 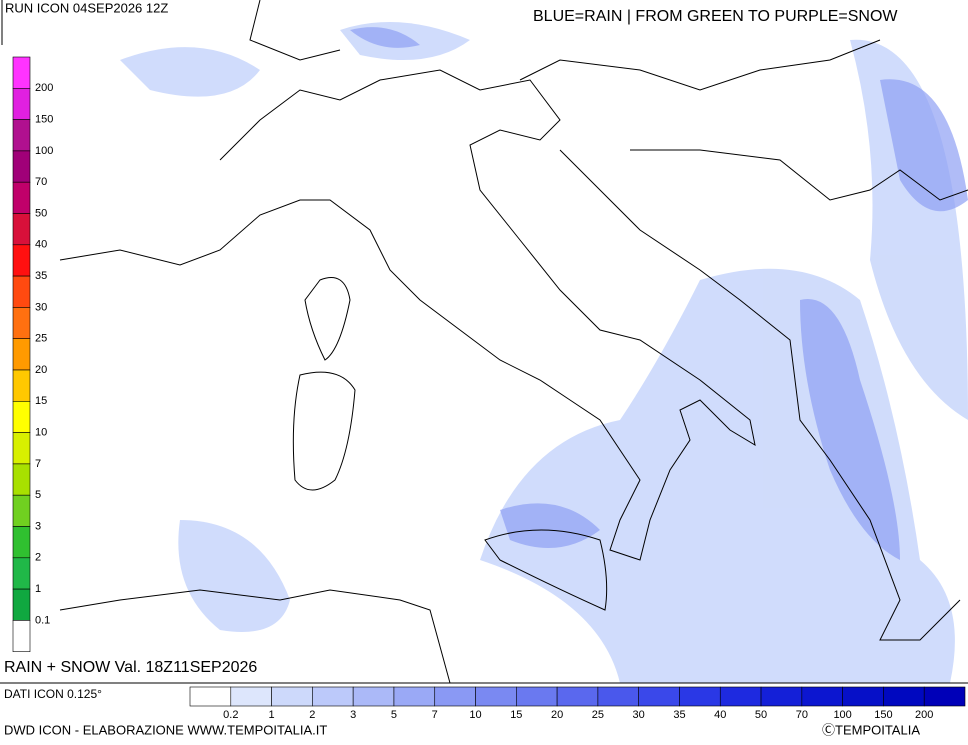 I want to click on snow-label: 70, so click(x=41, y=182).